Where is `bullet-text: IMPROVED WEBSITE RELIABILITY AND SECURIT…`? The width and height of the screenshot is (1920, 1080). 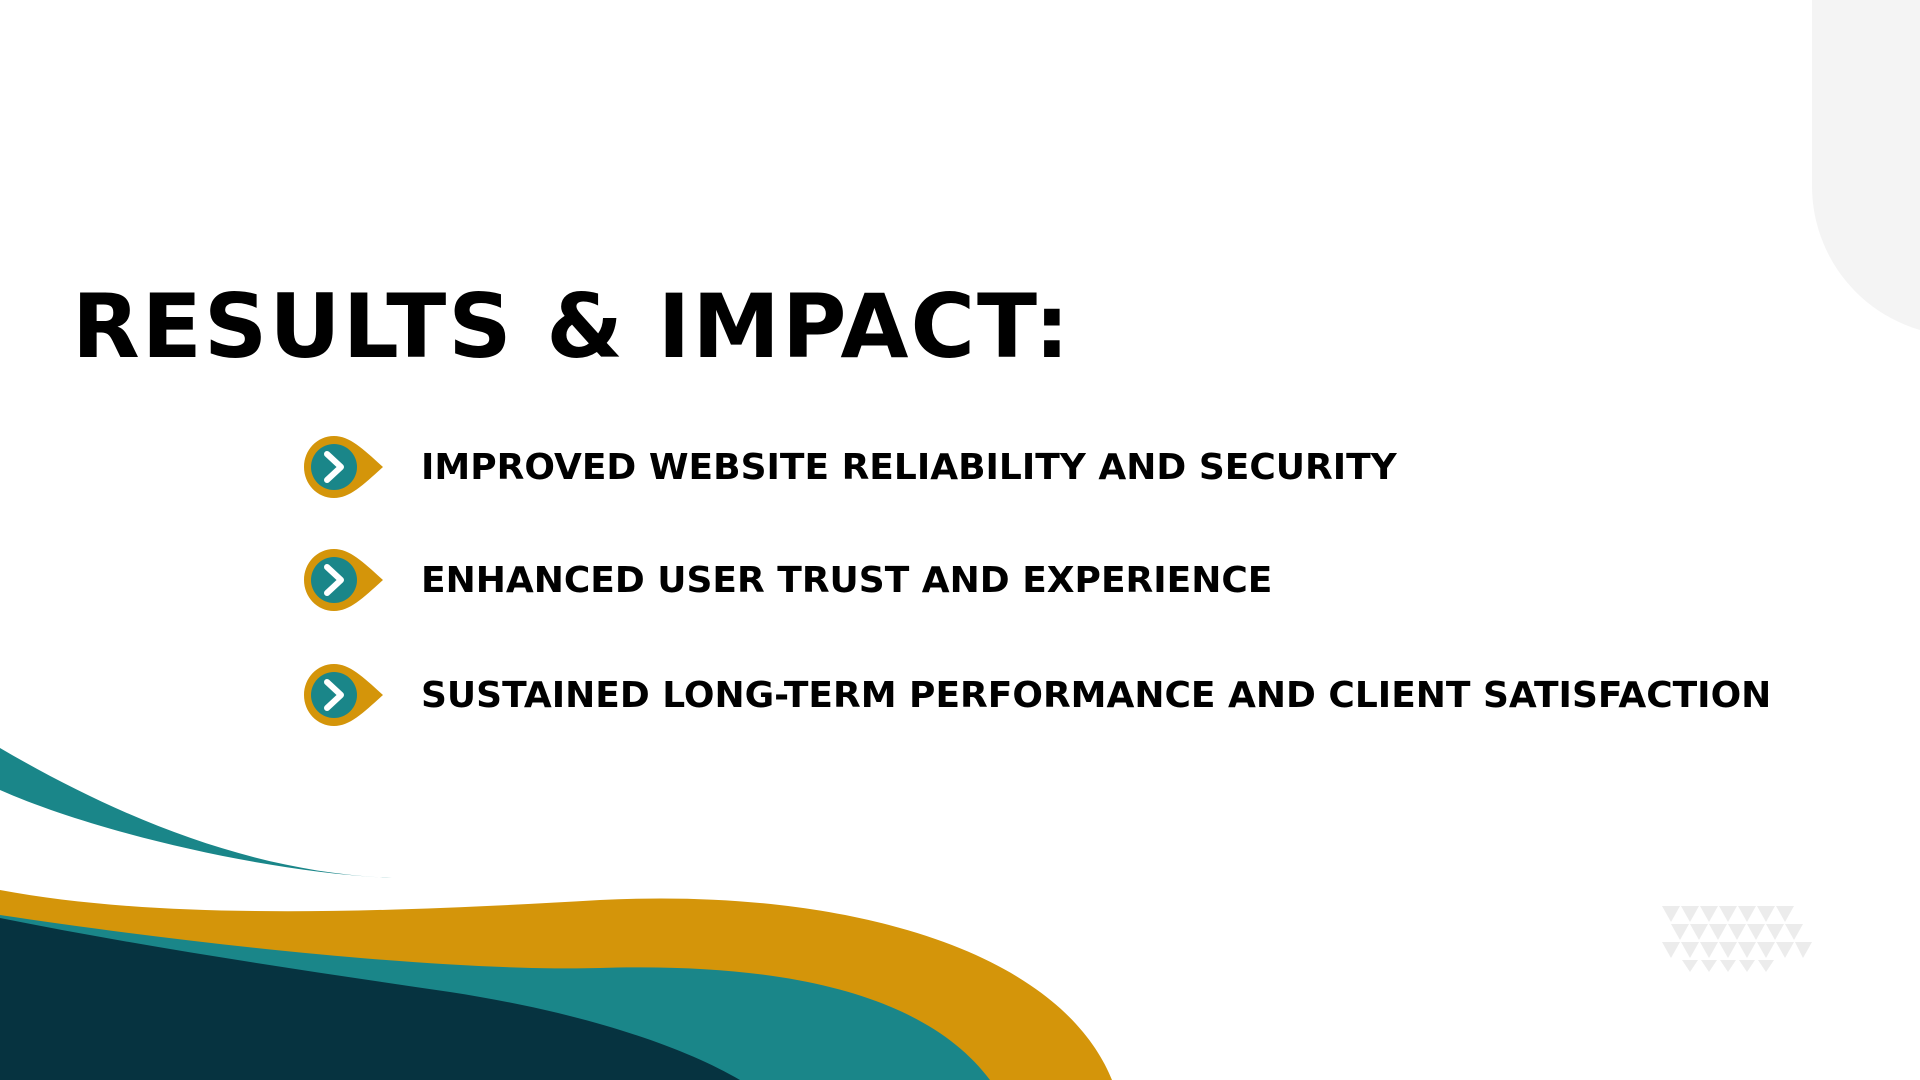
bullet-text: IMPROVED WEBSITE RELIABILITY AND SECURIT… is located at coordinates (909, 467).